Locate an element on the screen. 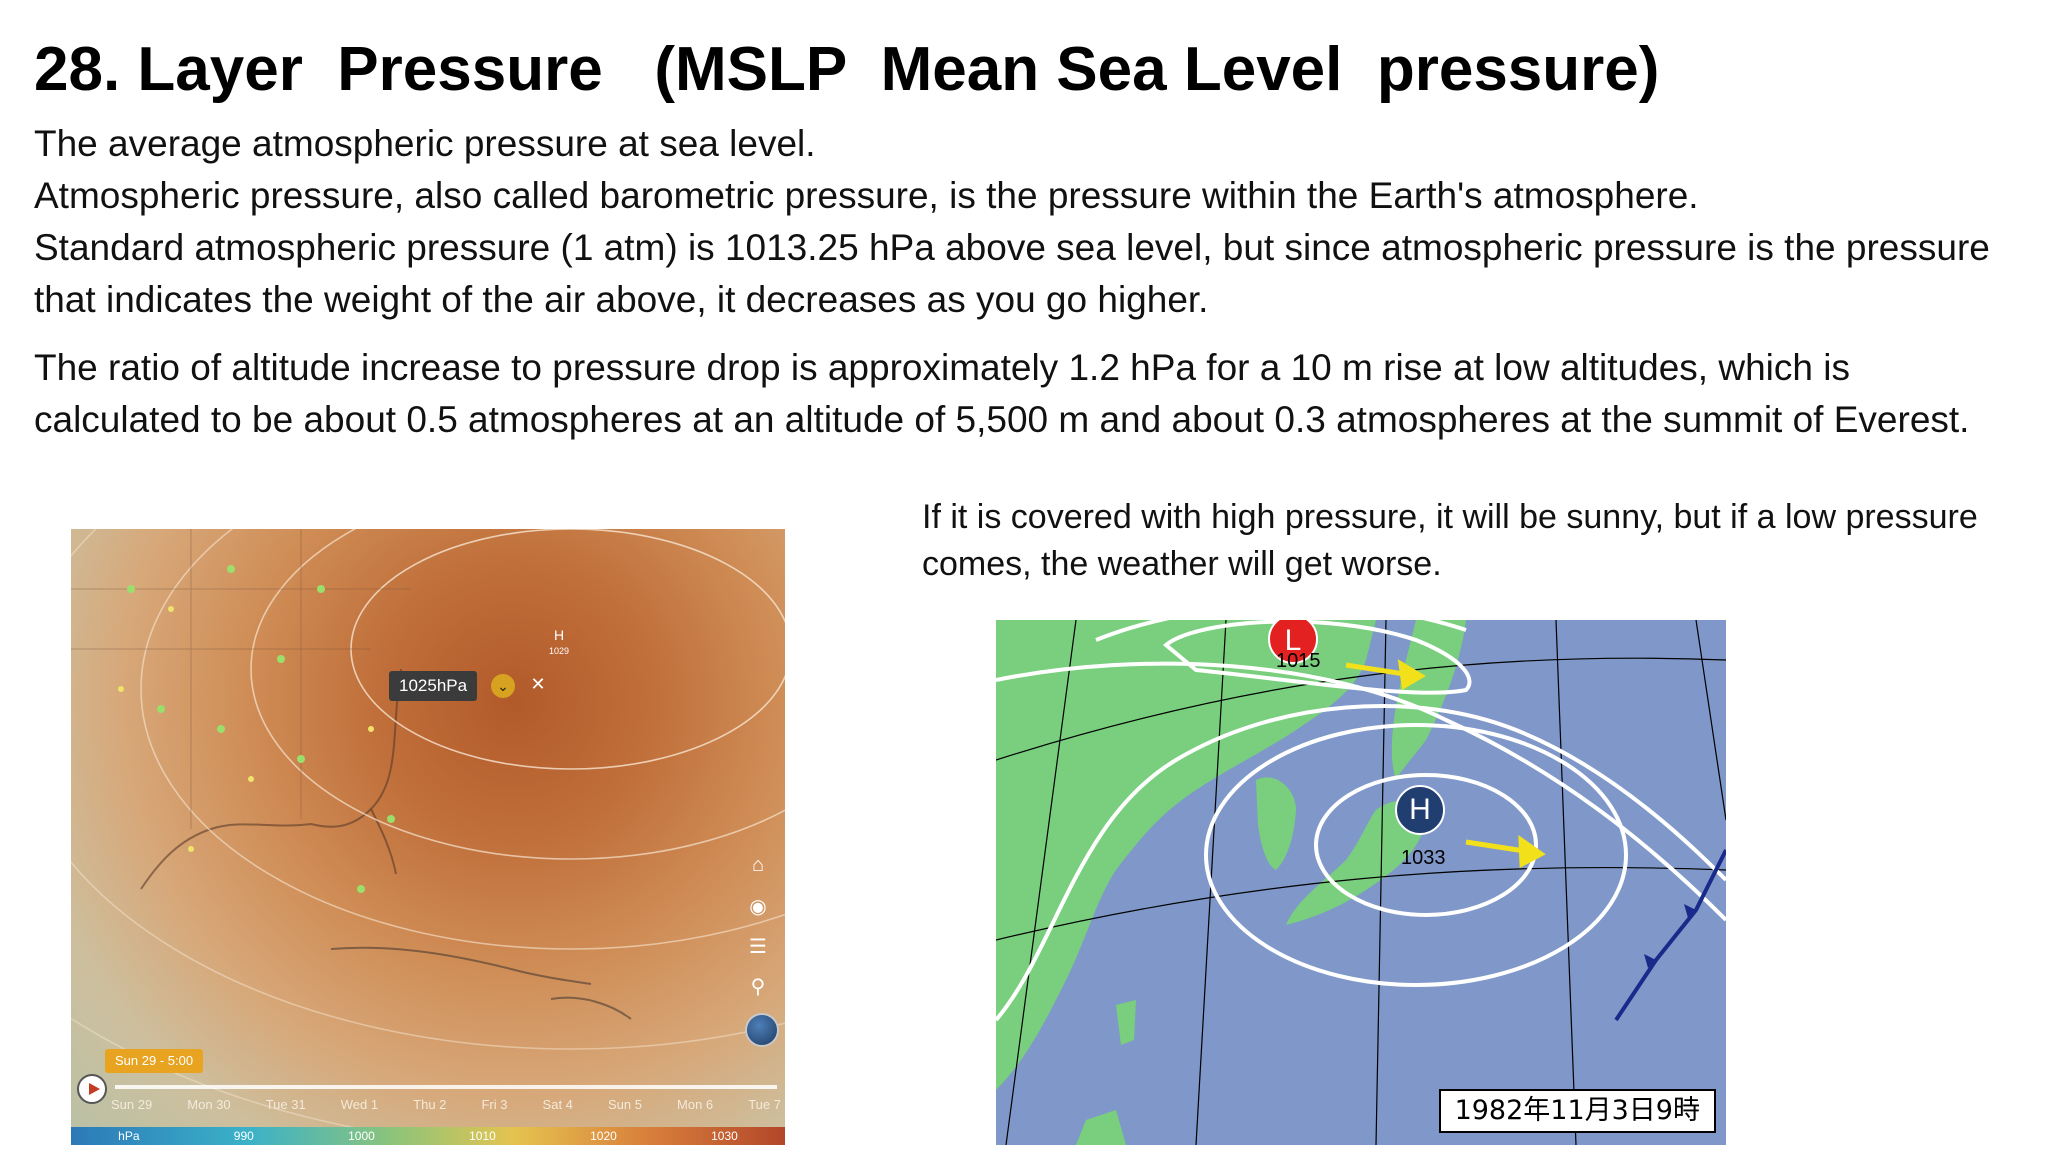 Image resolution: width=2048 pixels, height=1152 pixels. high-pressure-marker: H 1029 is located at coordinates (559, 643).